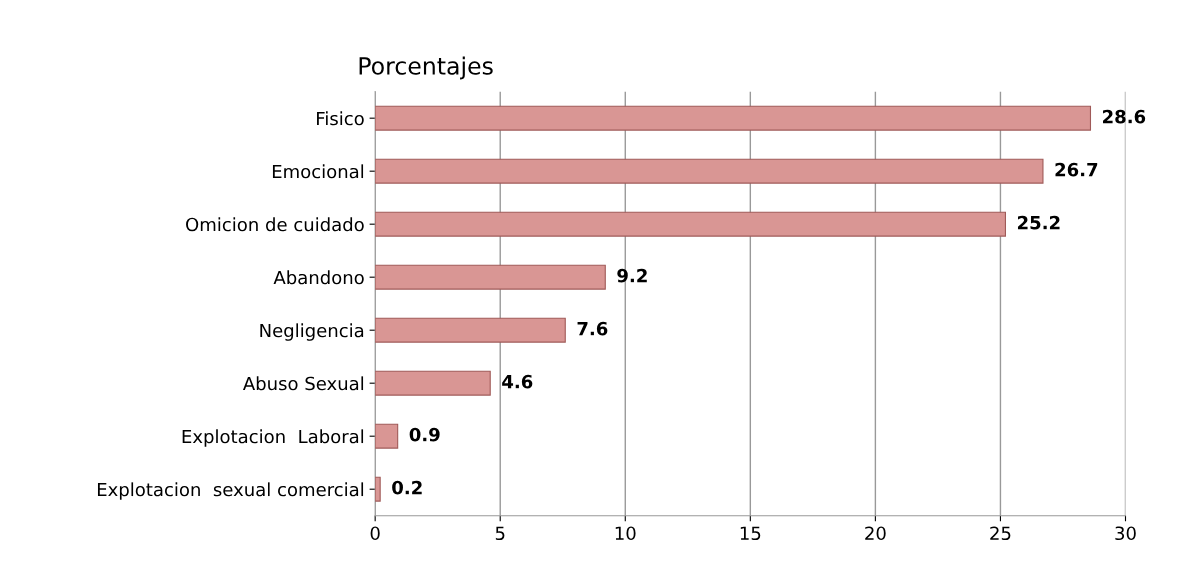  Describe the element at coordinates (273, 438) in the screenshot. I see `y-tick-label: Explotacion Laboral` at that location.